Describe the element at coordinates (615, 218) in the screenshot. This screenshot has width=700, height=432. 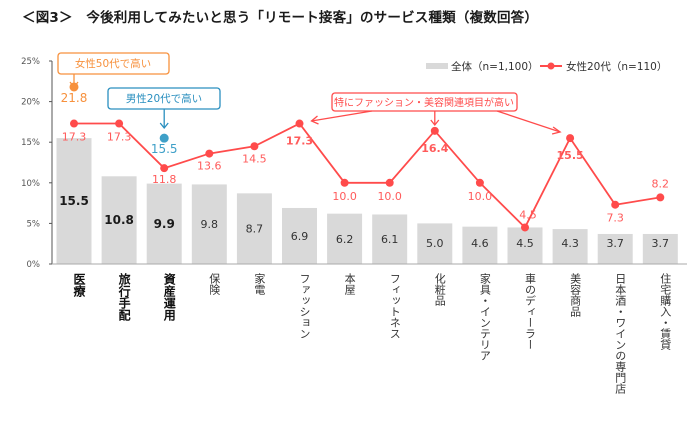
I see `line-value-label: 7.3` at that location.